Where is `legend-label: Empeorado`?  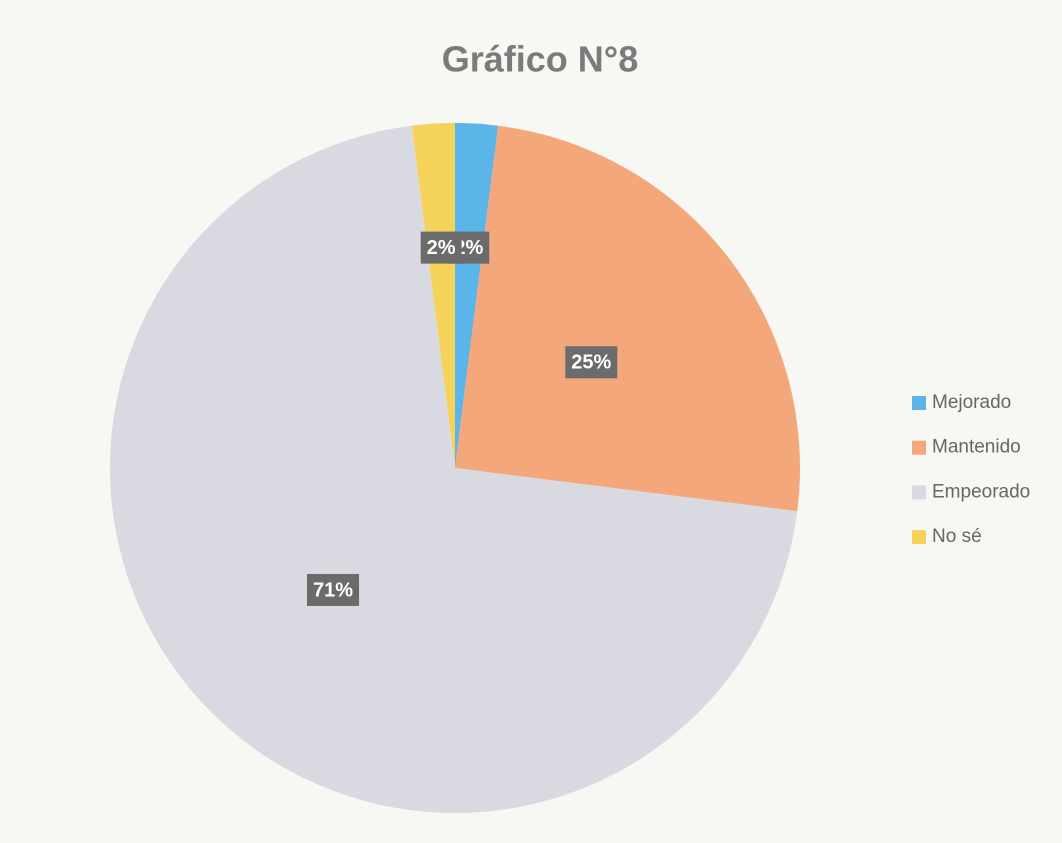 legend-label: Empeorado is located at coordinates (981, 491).